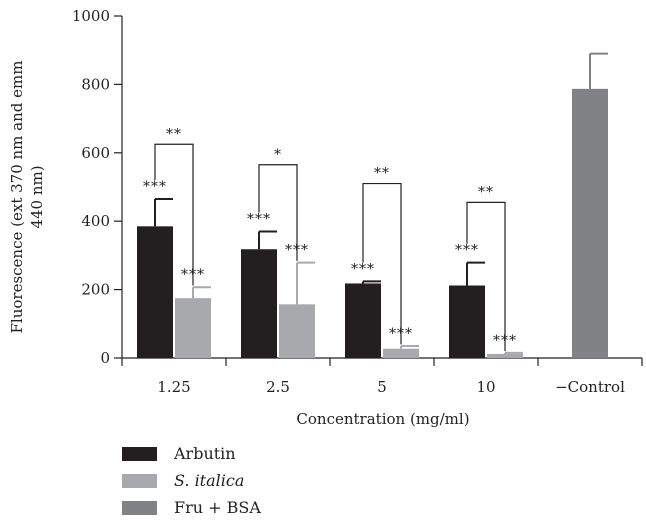 The height and width of the screenshot is (521, 646). What do you see at coordinates (95, 290) in the screenshot?
I see `y-tick-label: 200` at bounding box center [95, 290].